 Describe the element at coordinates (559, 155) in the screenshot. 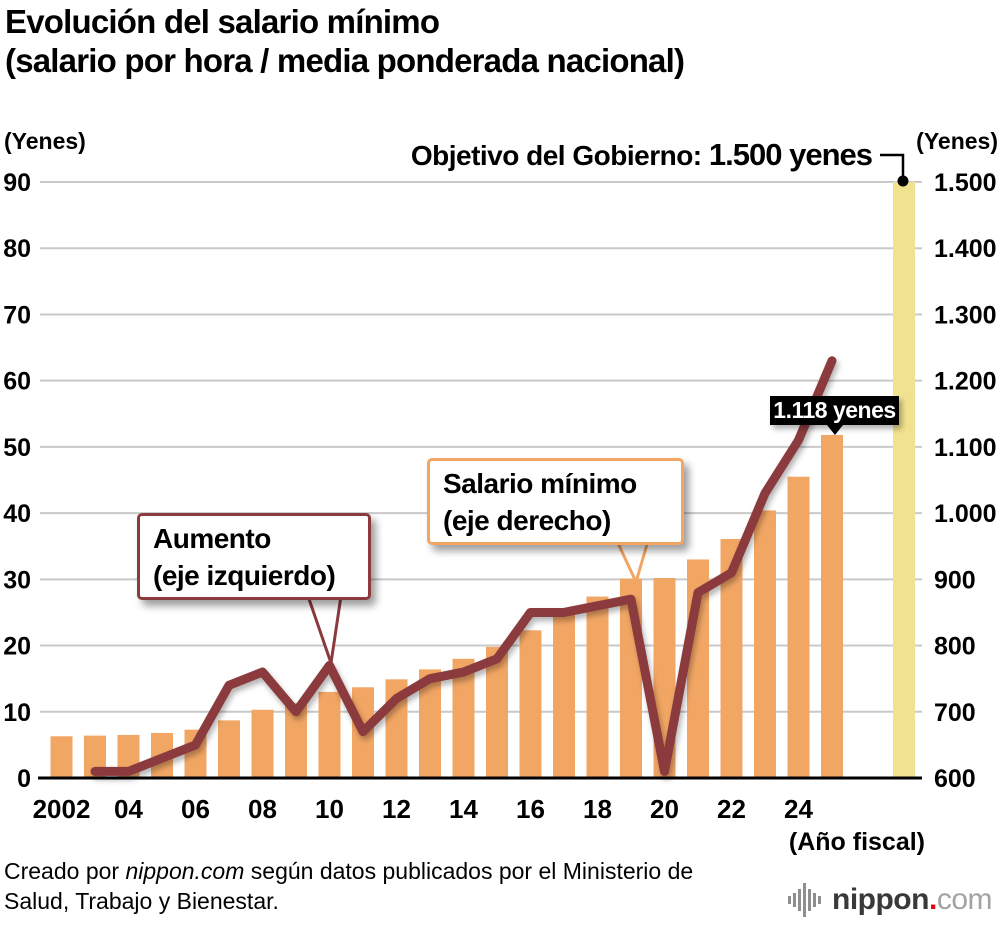

I see `target-annotation-prefix: Objetivo del Gobierno:` at that location.